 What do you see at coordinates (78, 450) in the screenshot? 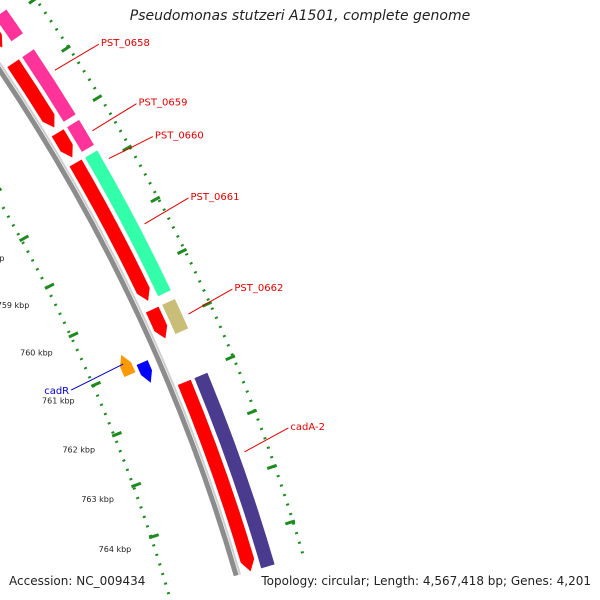
I see `ruler-tick-label: 762 kbp` at bounding box center [78, 450].